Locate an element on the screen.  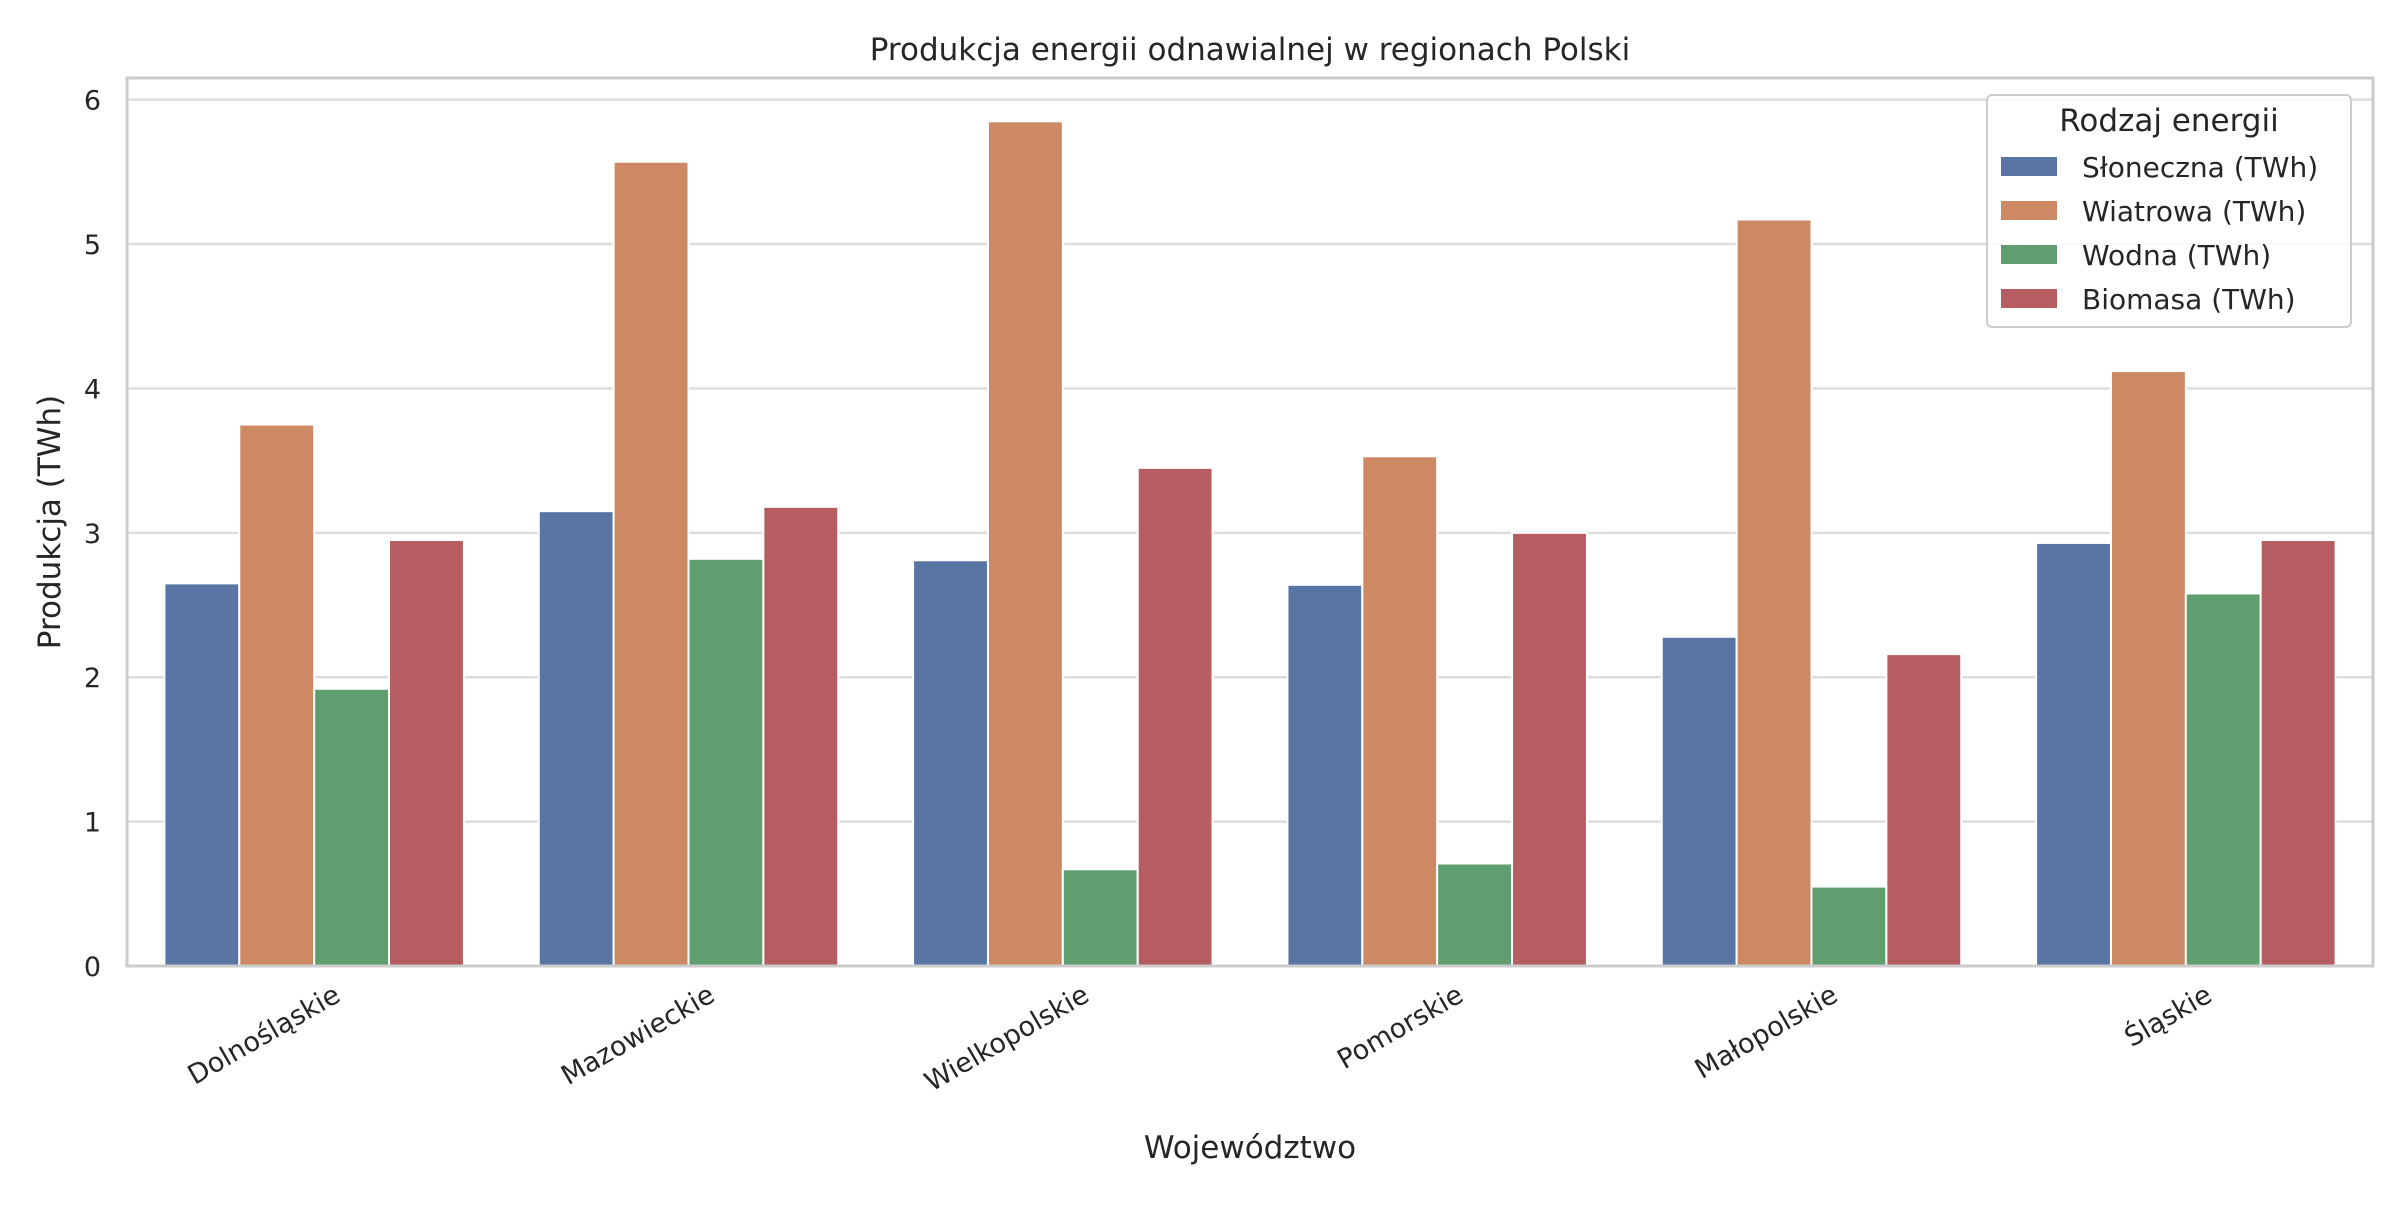
legend-title: Rodzaj energii is located at coordinates (2168, 121).